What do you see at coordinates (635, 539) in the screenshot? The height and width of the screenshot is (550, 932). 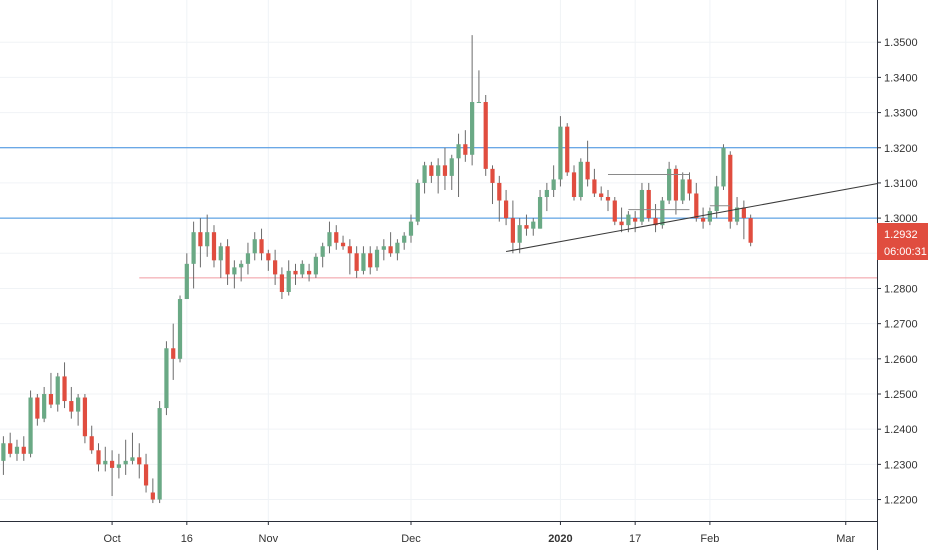 I see `x-tick-label: 17` at bounding box center [635, 539].